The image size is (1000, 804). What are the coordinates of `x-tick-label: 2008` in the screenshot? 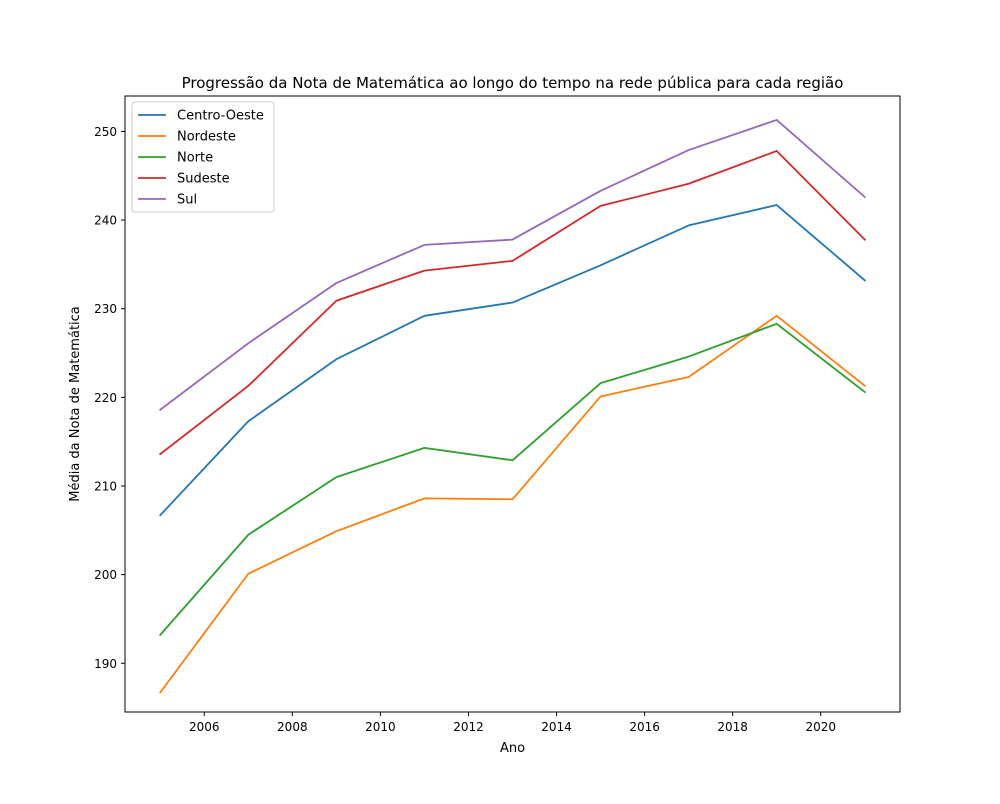 It's located at (292, 727).